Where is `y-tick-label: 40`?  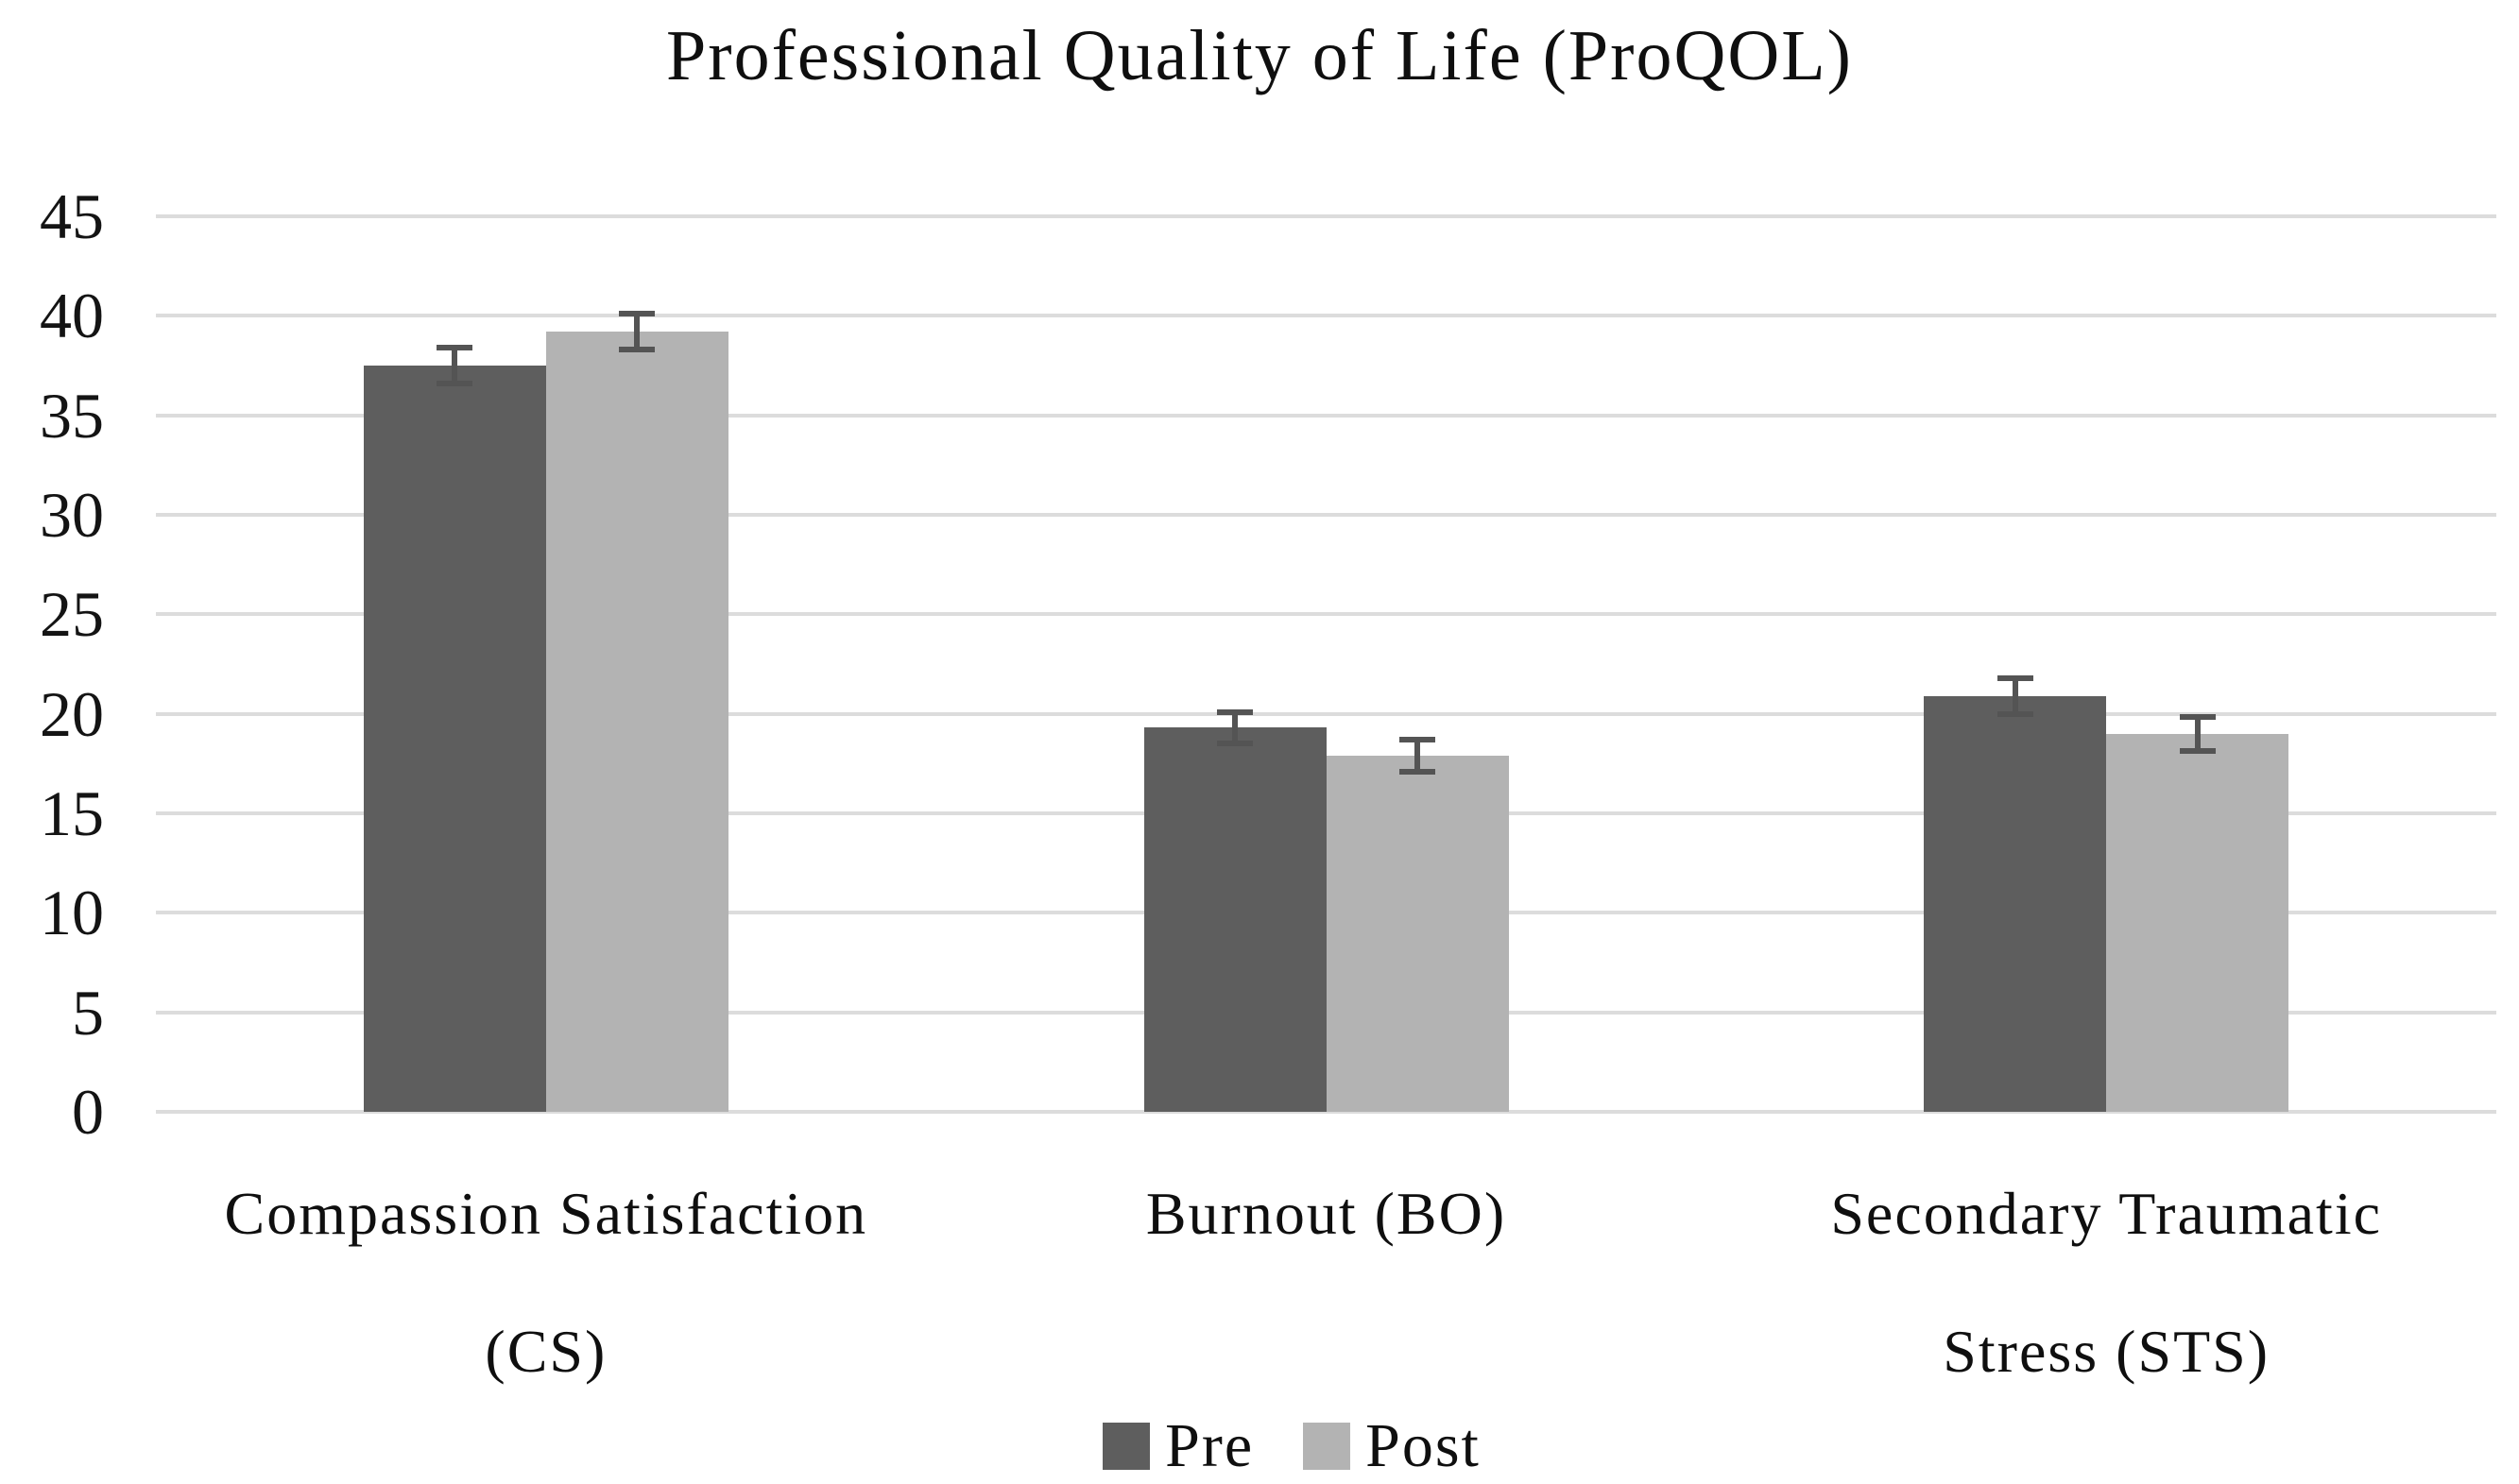 y-tick-label: 40 is located at coordinates (72, 316).